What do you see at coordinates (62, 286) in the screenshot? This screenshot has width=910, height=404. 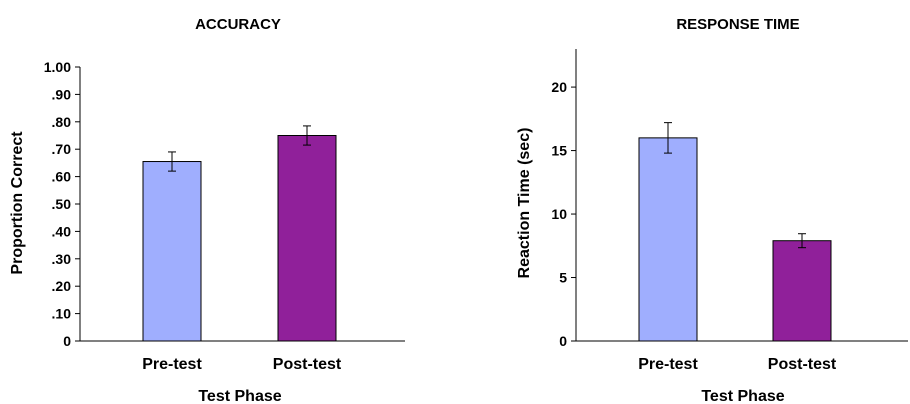 I see `accuracy-y-tick-label: .20` at bounding box center [62, 286].